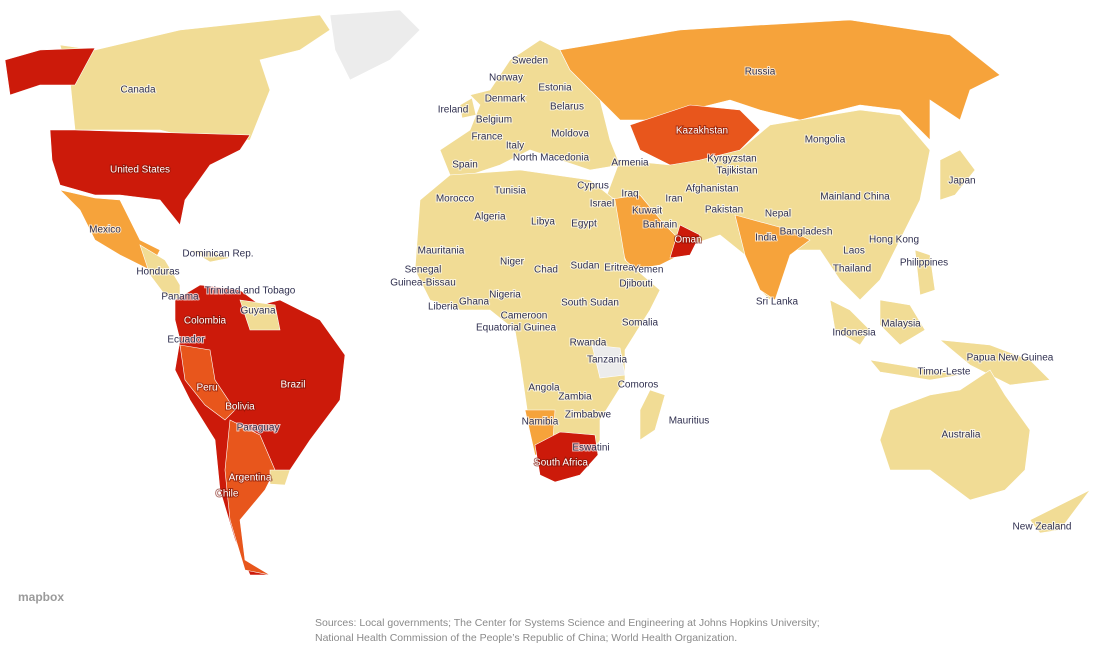 This screenshot has width=1100, height=648. What do you see at coordinates (687, 240) in the screenshot?
I see `country-label: Oman` at bounding box center [687, 240].